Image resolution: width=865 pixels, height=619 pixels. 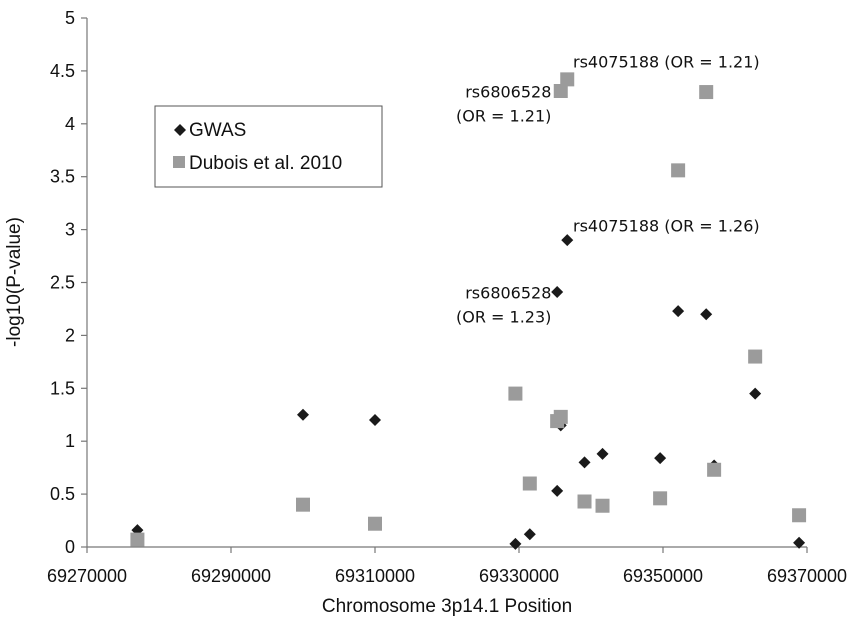 What do you see at coordinates (62, 283) in the screenshot?
I see `y-tick-label: 2.5` at bounding box center [62, 283].